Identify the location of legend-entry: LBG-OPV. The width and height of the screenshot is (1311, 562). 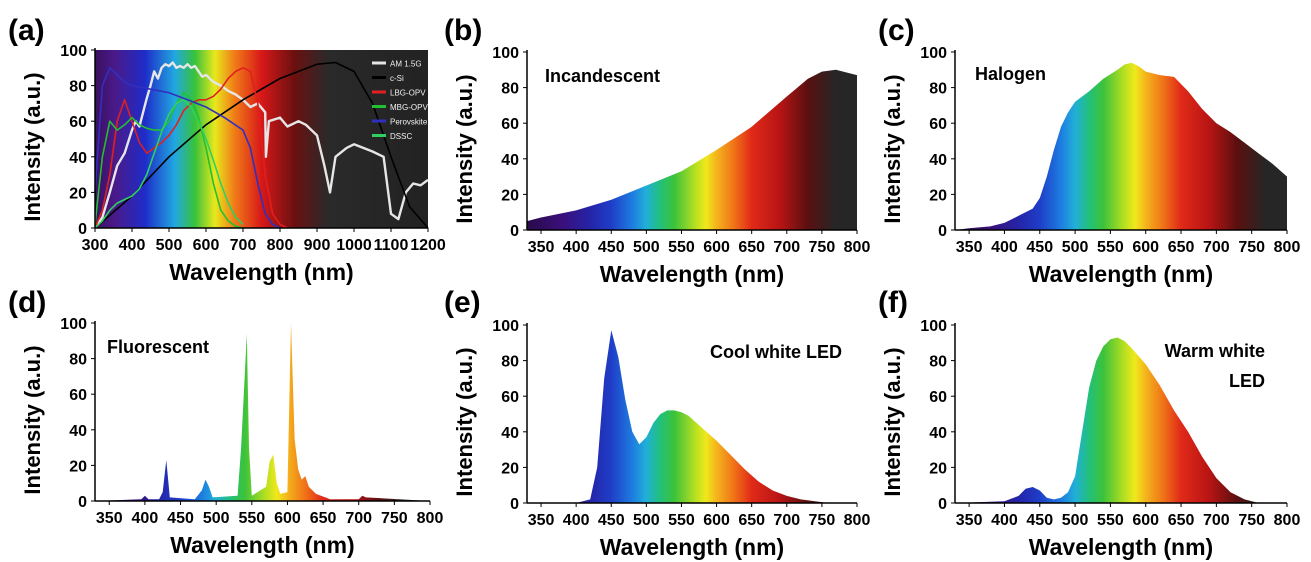
(408, 93).